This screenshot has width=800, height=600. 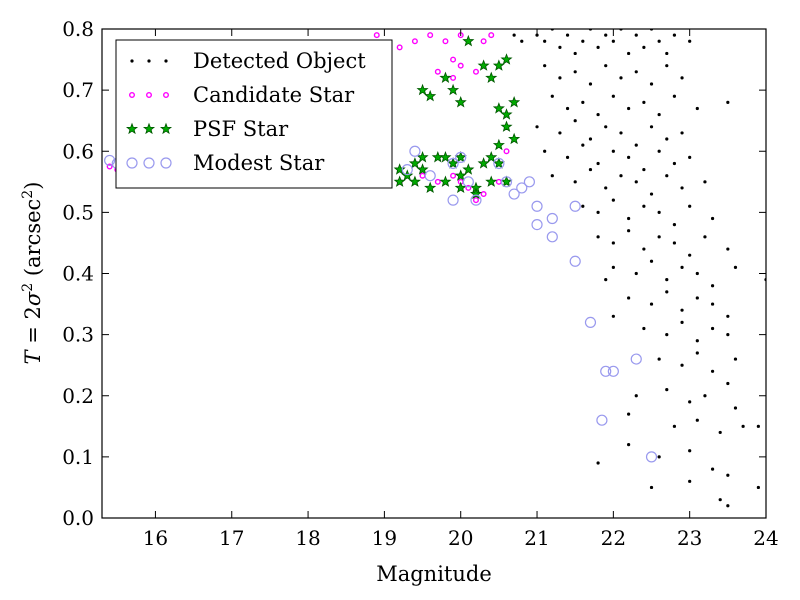 I want to click on y-tick-label: 0.0, so click(x=78, y=518).